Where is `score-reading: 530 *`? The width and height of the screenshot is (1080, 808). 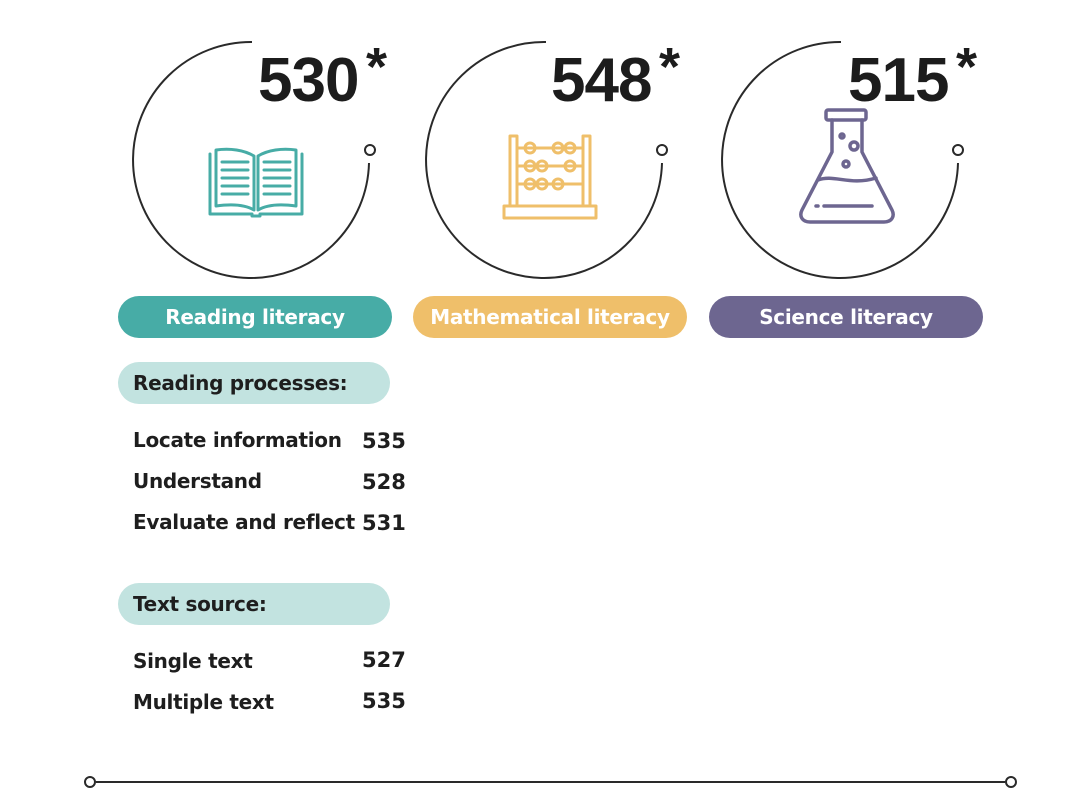
score-reading: 530 * is located at coordinates (322, 76).